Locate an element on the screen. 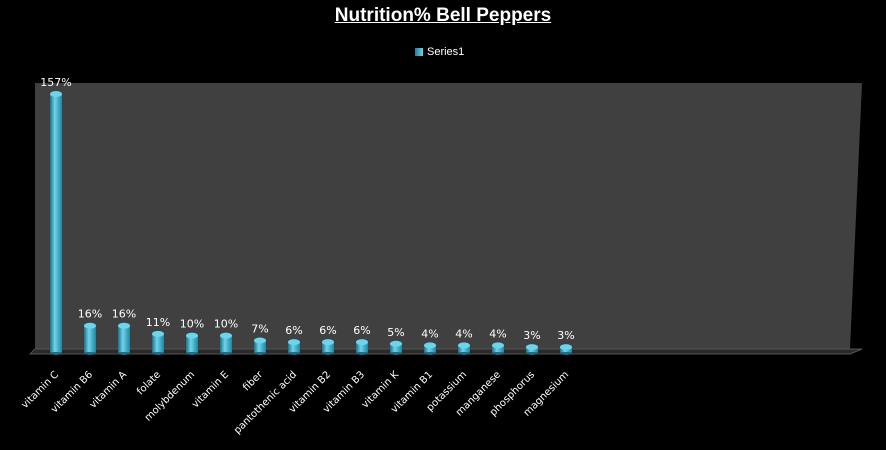 Image resolution: width=886 pixels, height=450 pixels. data-label: 5% is located at coordinates (395, 332).